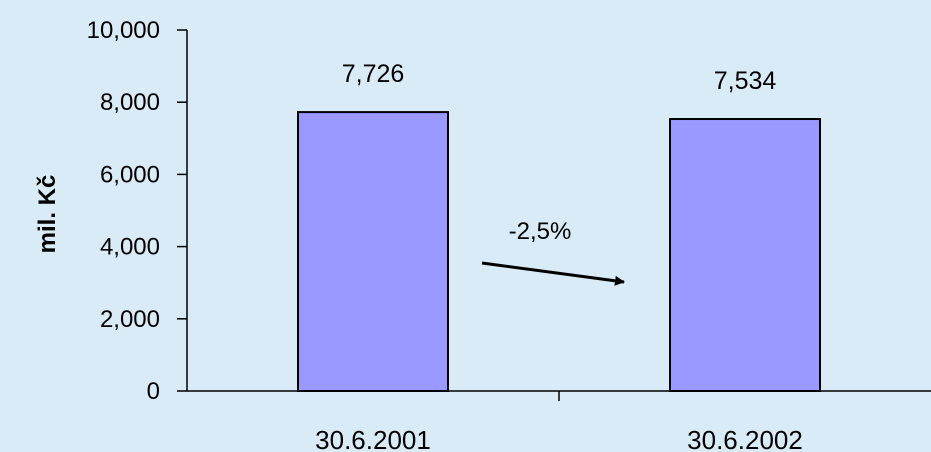  Describe the element at coordinates (373, 74) in the screenshot. I see `bar-value-label: 7,726` at that location.